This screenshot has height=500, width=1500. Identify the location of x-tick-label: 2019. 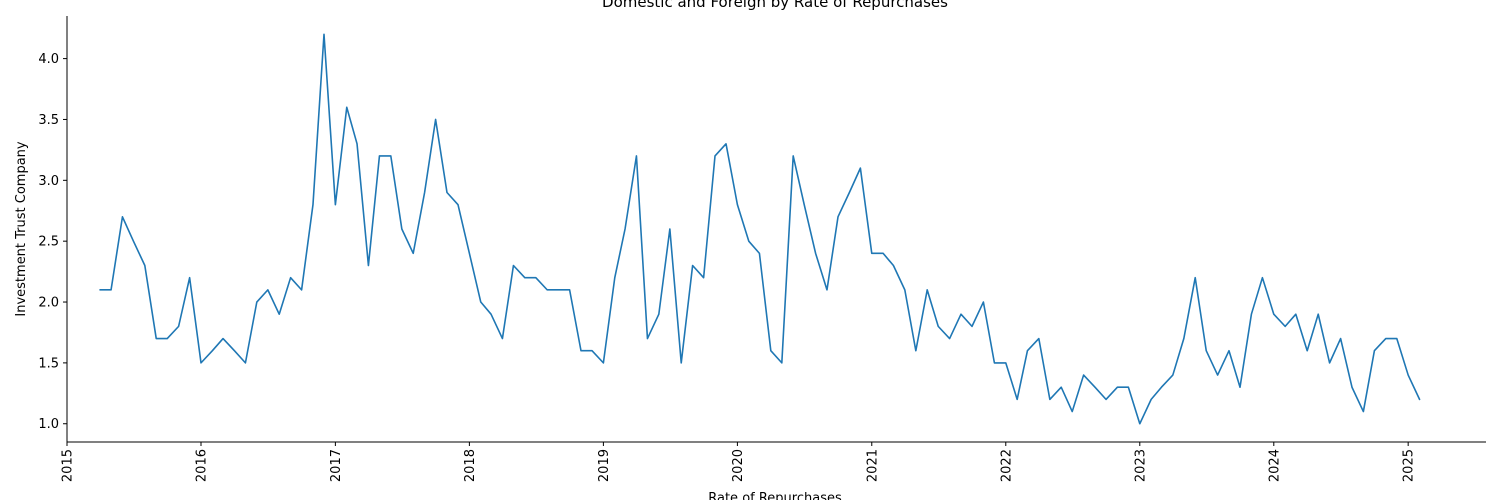
(604, 465).